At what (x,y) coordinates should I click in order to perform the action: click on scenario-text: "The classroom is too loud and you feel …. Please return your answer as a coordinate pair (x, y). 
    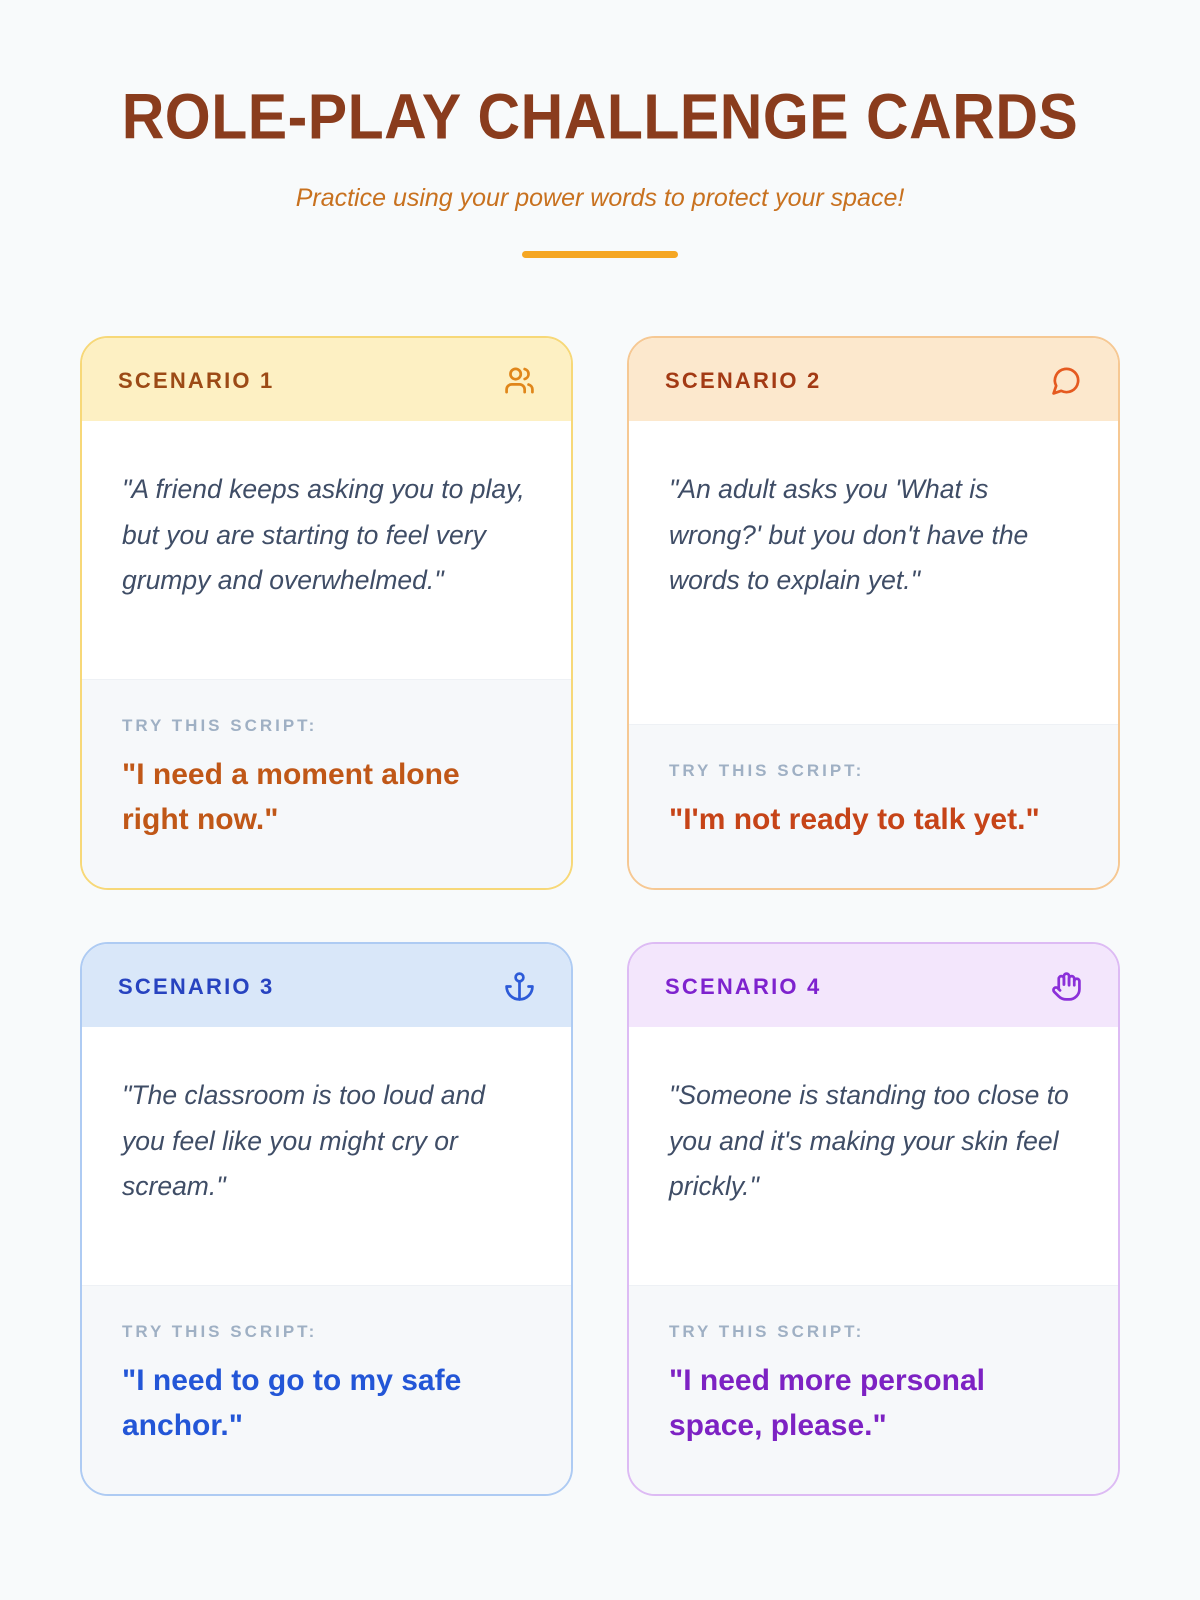
    Looking at the image, I should click on (303, 1141).